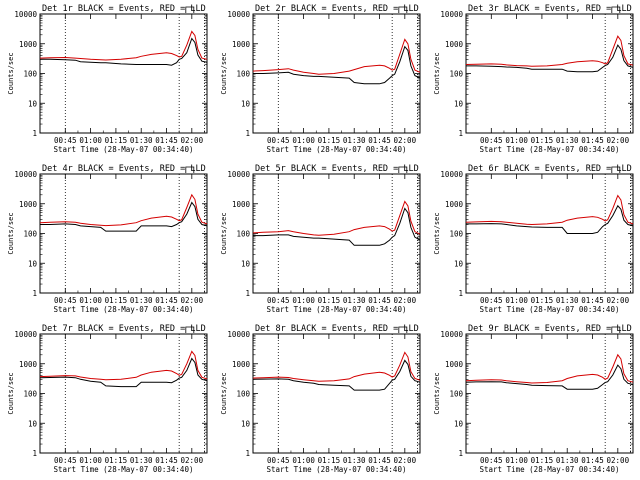  What do you see at coordinates (337, 169) in the screenshot?
I see `chart-title: Det 5r BLACK = Events, RED = LLD` at bounding box center [337, 169].